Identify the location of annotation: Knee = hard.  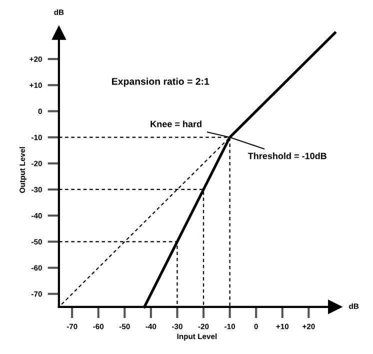
(176, 124).